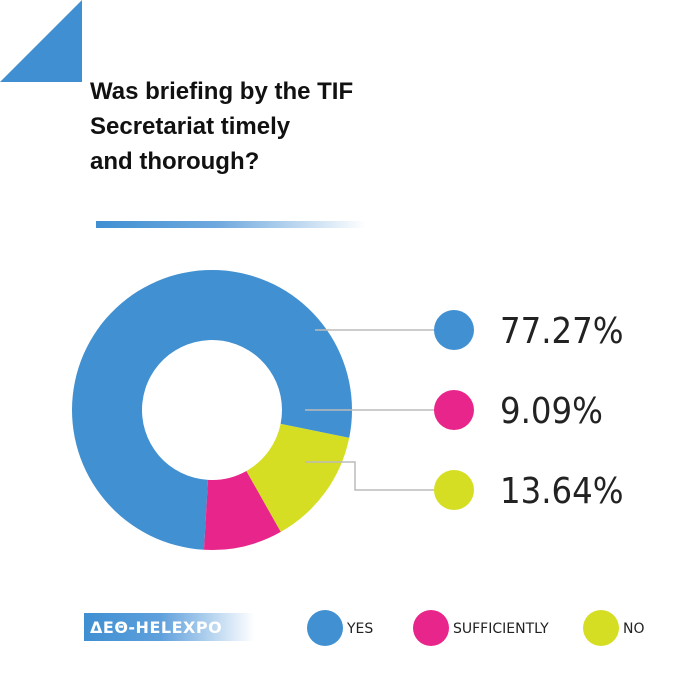  What do you see at coordinates (454, 330) in the screenshot?
I see `marker-yes` at bounding box center [454, 330].